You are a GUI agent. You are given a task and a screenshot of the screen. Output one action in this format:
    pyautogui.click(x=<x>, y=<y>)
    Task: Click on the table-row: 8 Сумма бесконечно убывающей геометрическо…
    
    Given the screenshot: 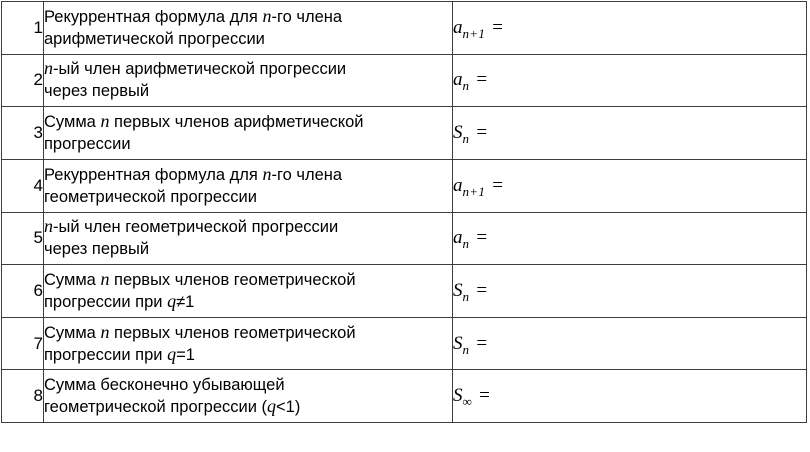 What is the action you would take?
    pyautogui.click(x=404, y=396)
    